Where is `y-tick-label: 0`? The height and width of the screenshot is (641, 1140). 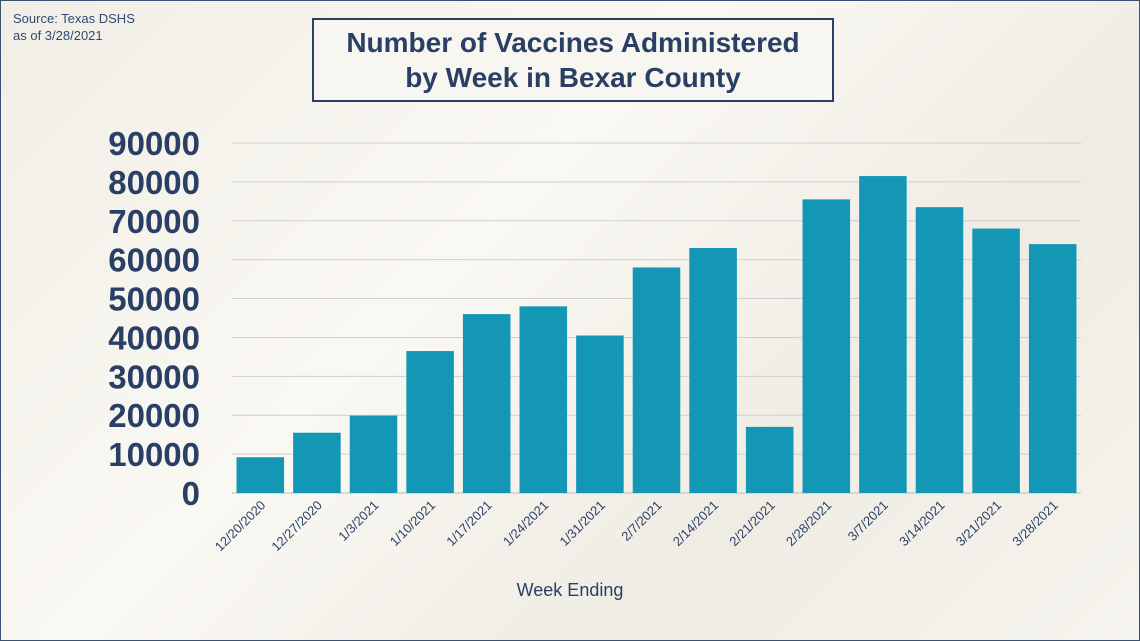 y-tick-label: 0 is located at coordinates (191, 493).